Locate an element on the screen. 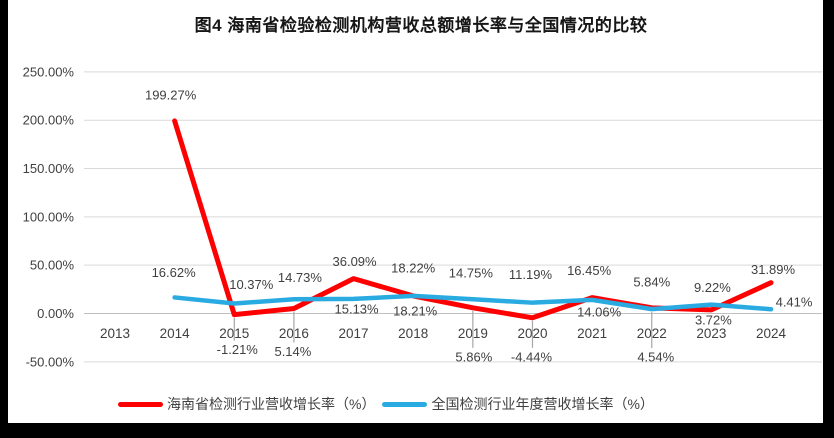 This screenshot has width=834, height=438. data-label-national-2015: 10.37% is located at coordinates (251, 284).